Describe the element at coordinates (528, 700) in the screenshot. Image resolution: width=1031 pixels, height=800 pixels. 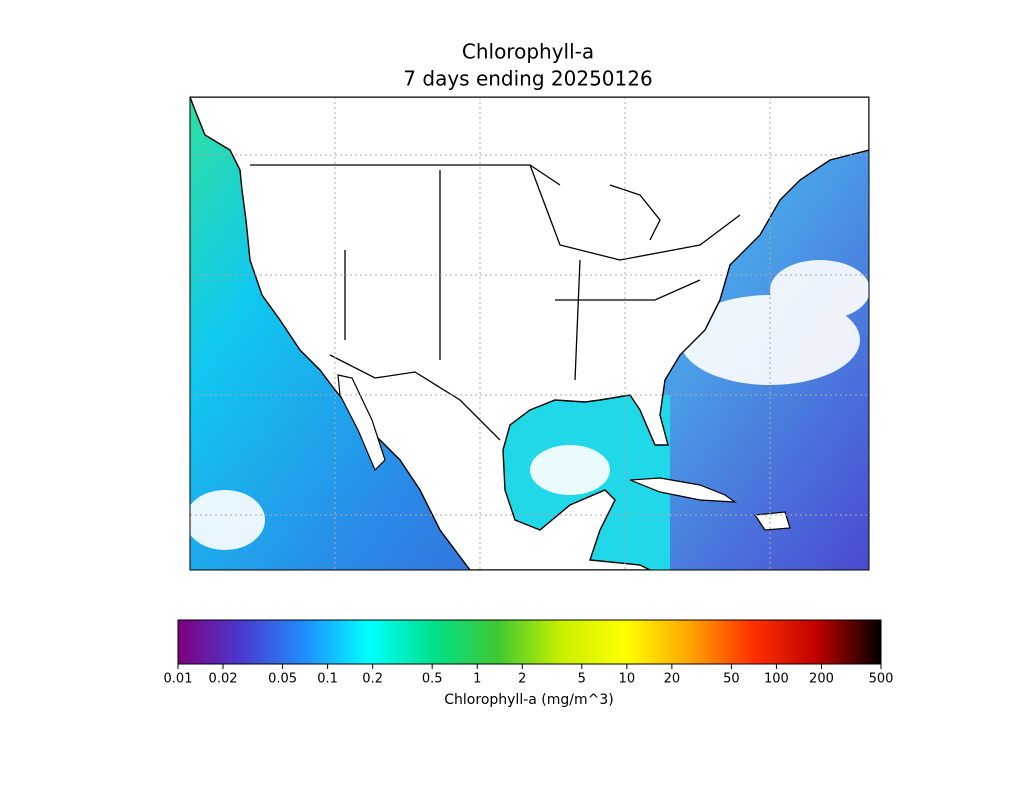
I see `colorbar-label: Chlorophyll-a (mg/m^3)` at that location.